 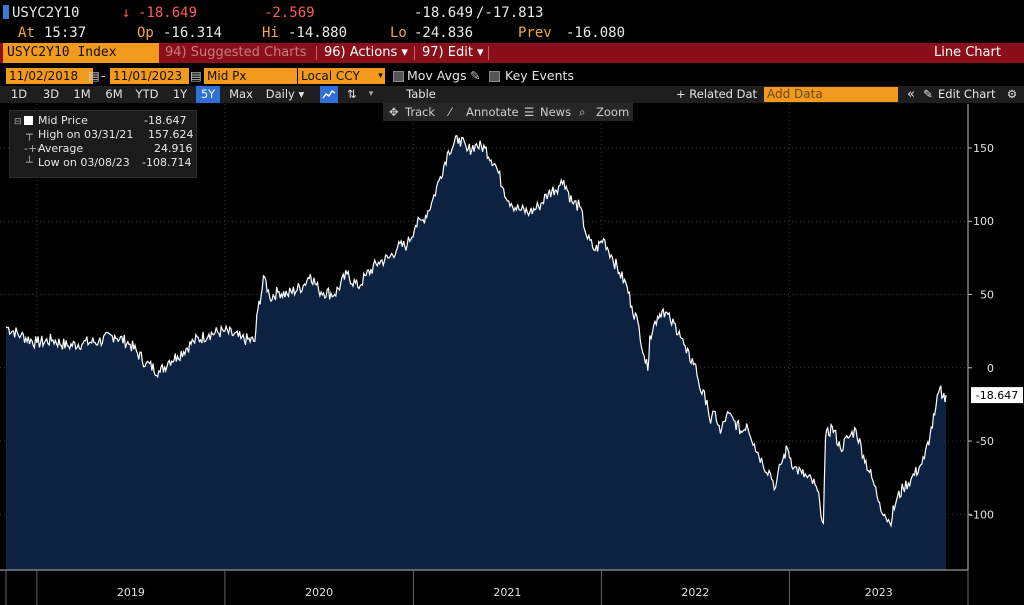 What do you see at coordinates (421, 94) in the screenshot?
I see `table-button: Table` at bounding box center [421, 94].